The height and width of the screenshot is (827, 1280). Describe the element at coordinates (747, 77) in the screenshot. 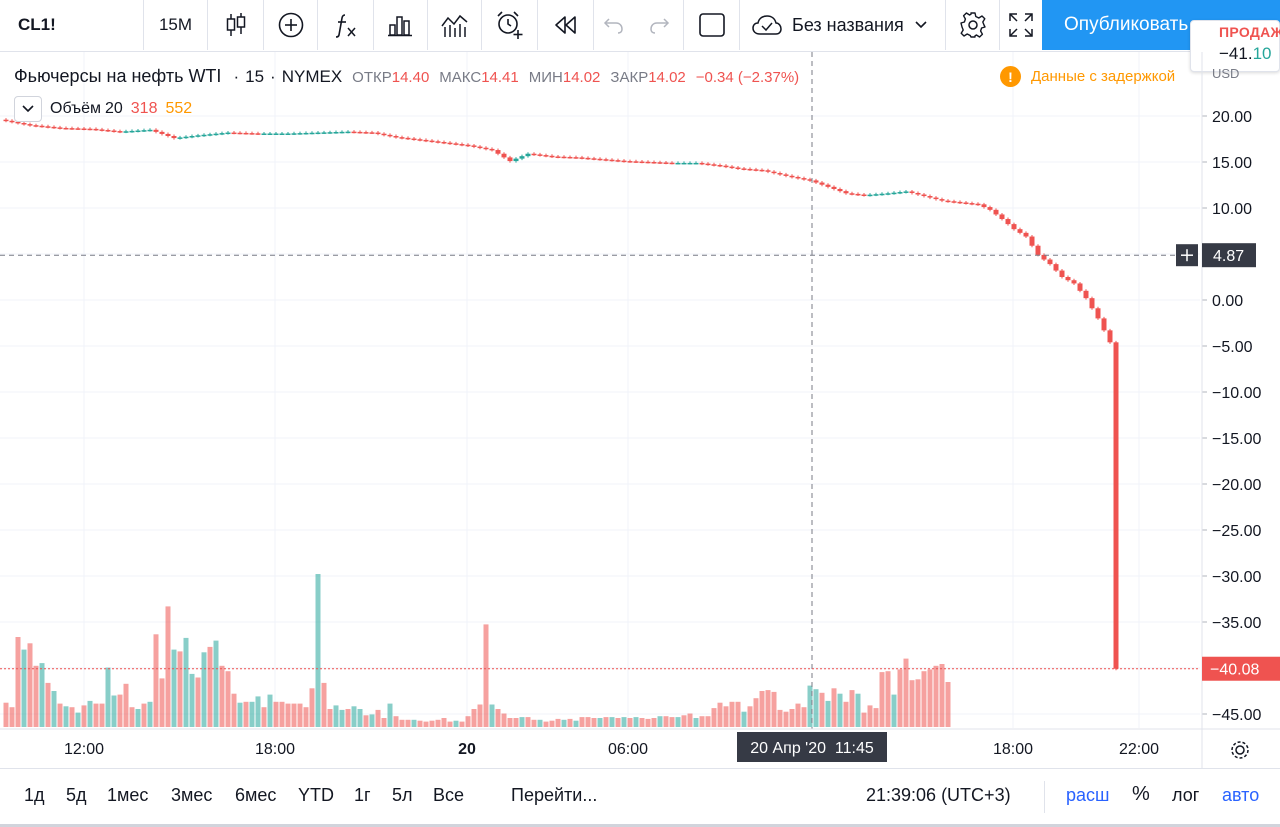

I see `change-value: −0.34 (−2.37%)` at that location.